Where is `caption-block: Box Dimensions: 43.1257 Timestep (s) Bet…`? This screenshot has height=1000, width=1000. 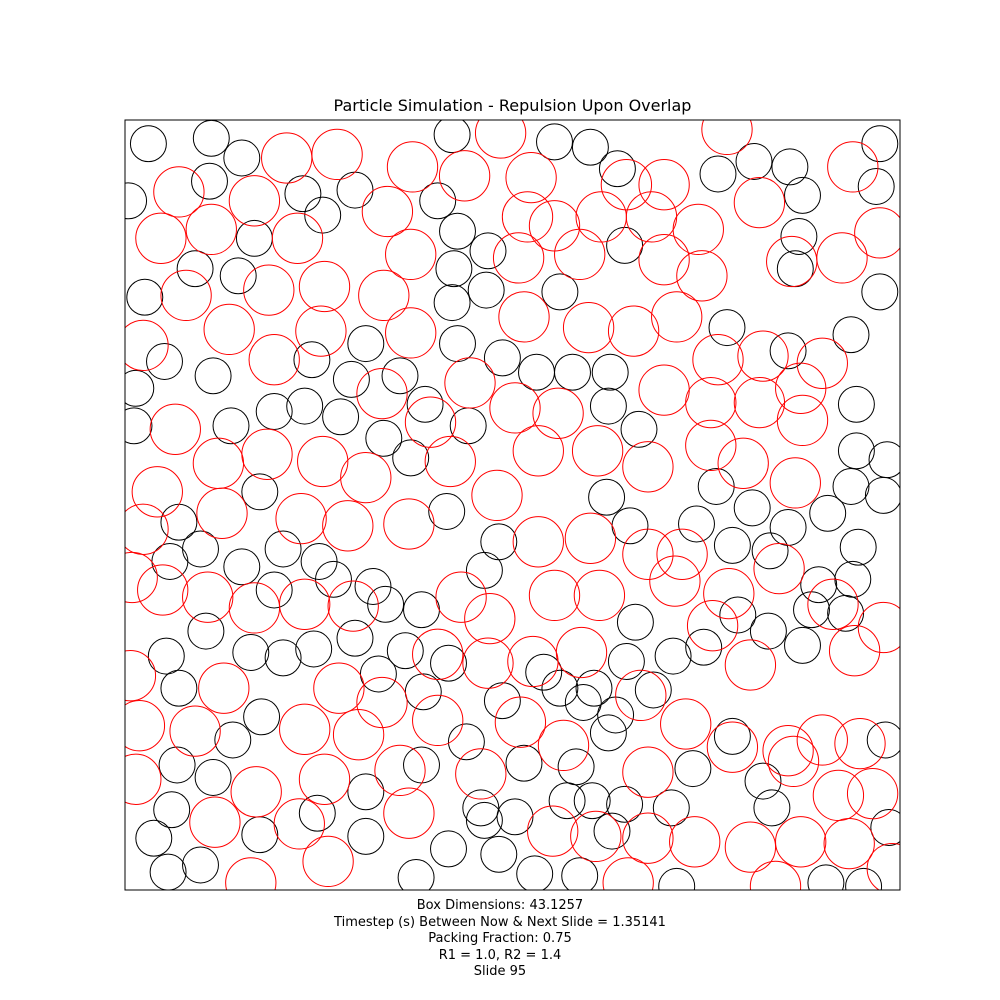
caption-block: Box Dimensions: 43.1257 Timestep (s) Bet… is located at coordinates (500, 939).